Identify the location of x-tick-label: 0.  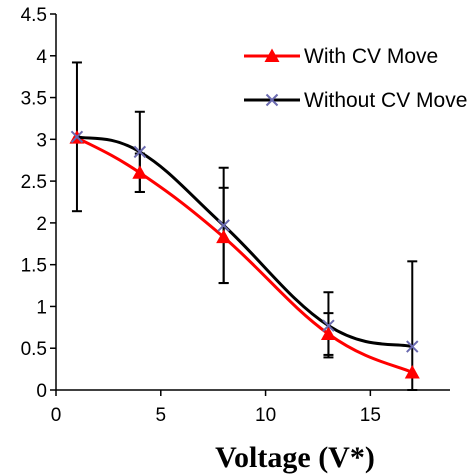
(56, 415).